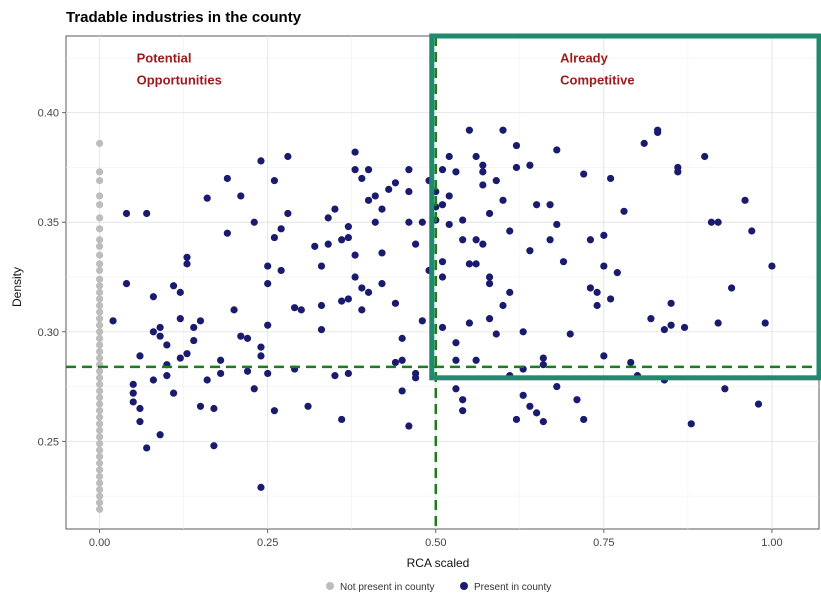 Image resolution: width=821 pixels, height=595 pixels. What do you see at coordinates (164, 57) in the screenshot?
I see `annotation-potential-opportunities: Potential` at bounding box center [164, 57].